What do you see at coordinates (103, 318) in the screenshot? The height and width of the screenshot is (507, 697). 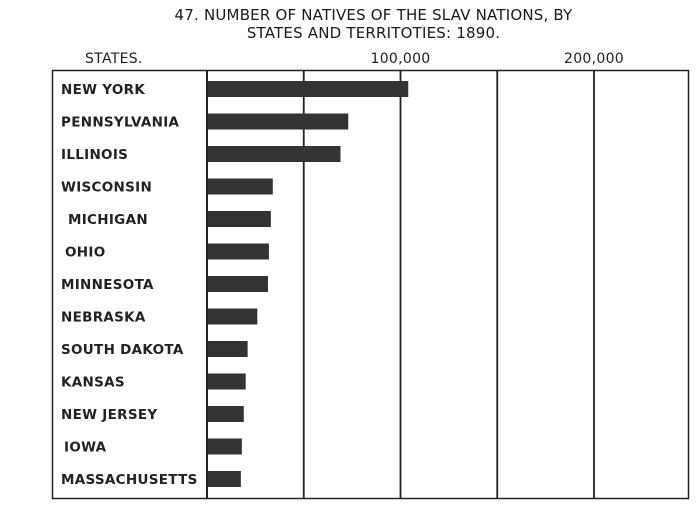 I see `category-label: NEBRASKA` at bounding box center [103, 318].